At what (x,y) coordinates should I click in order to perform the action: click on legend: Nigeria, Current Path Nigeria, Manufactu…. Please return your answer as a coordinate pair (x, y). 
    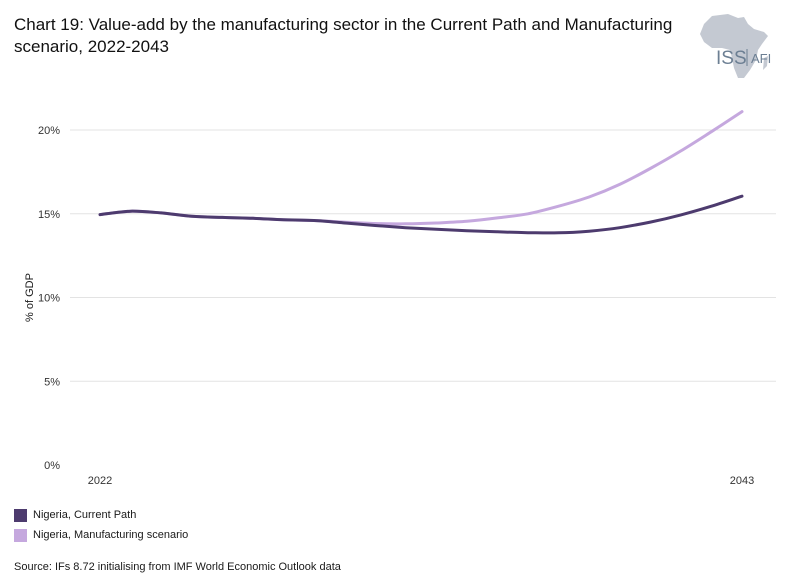
    Looking at the image, I should click on (101, 525).